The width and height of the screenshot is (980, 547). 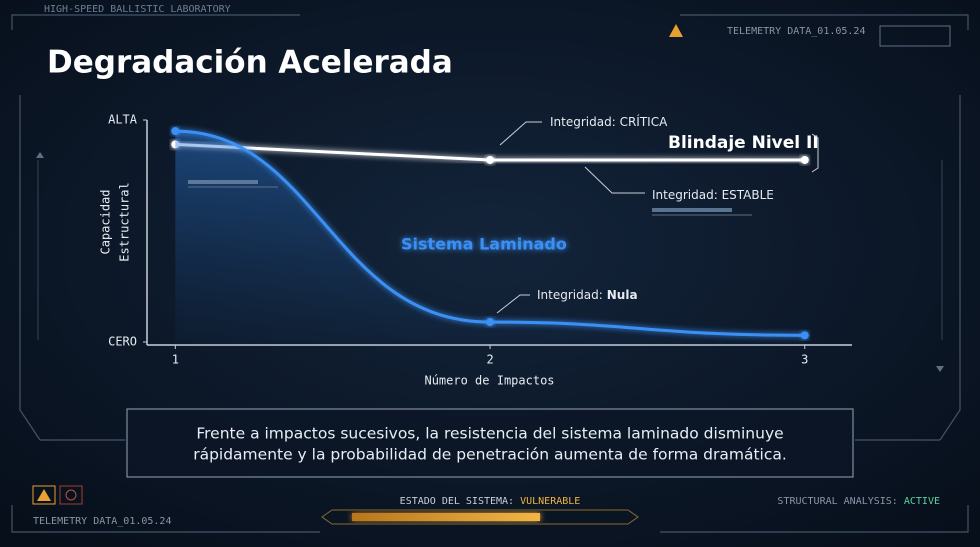 What do you see at coordinates (804, 360) in the screenshot?
I see `x-tick-label: 3` at bounding box center [804, 360].